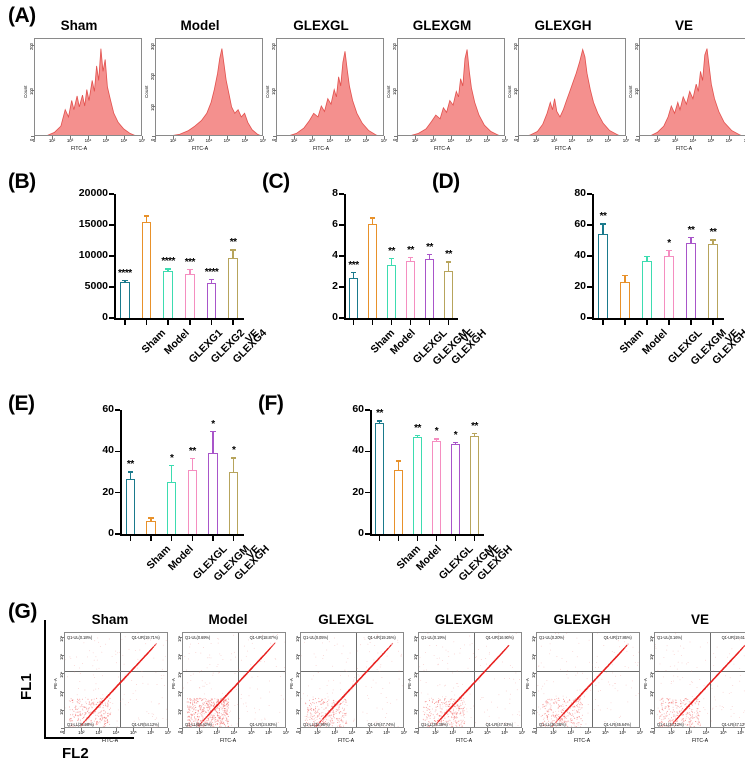 The width and height of the screenshot is (745, 766). I want to click on quadrant-label-ll: Q1-LL(25.98%), so click(80, 724).